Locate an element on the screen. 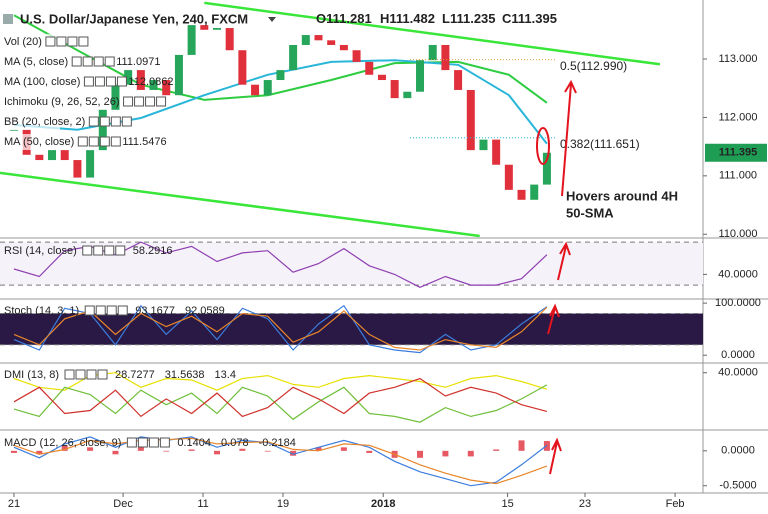  chart-title: U.S. Dollar/Japanese Yen, 240, FXCM is located at coordinates (134, 18).